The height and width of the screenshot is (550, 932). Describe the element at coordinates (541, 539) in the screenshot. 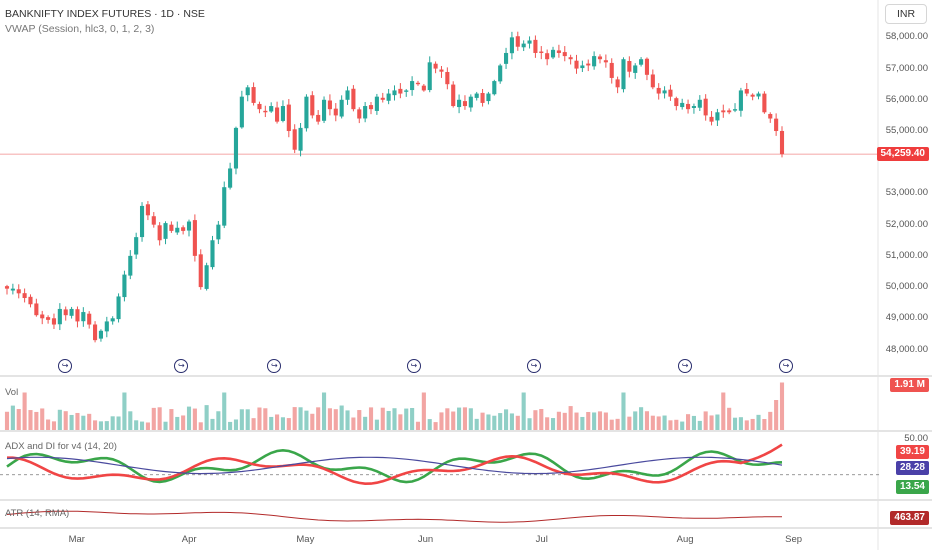

I see `time-tick-label: Jul` at that location.